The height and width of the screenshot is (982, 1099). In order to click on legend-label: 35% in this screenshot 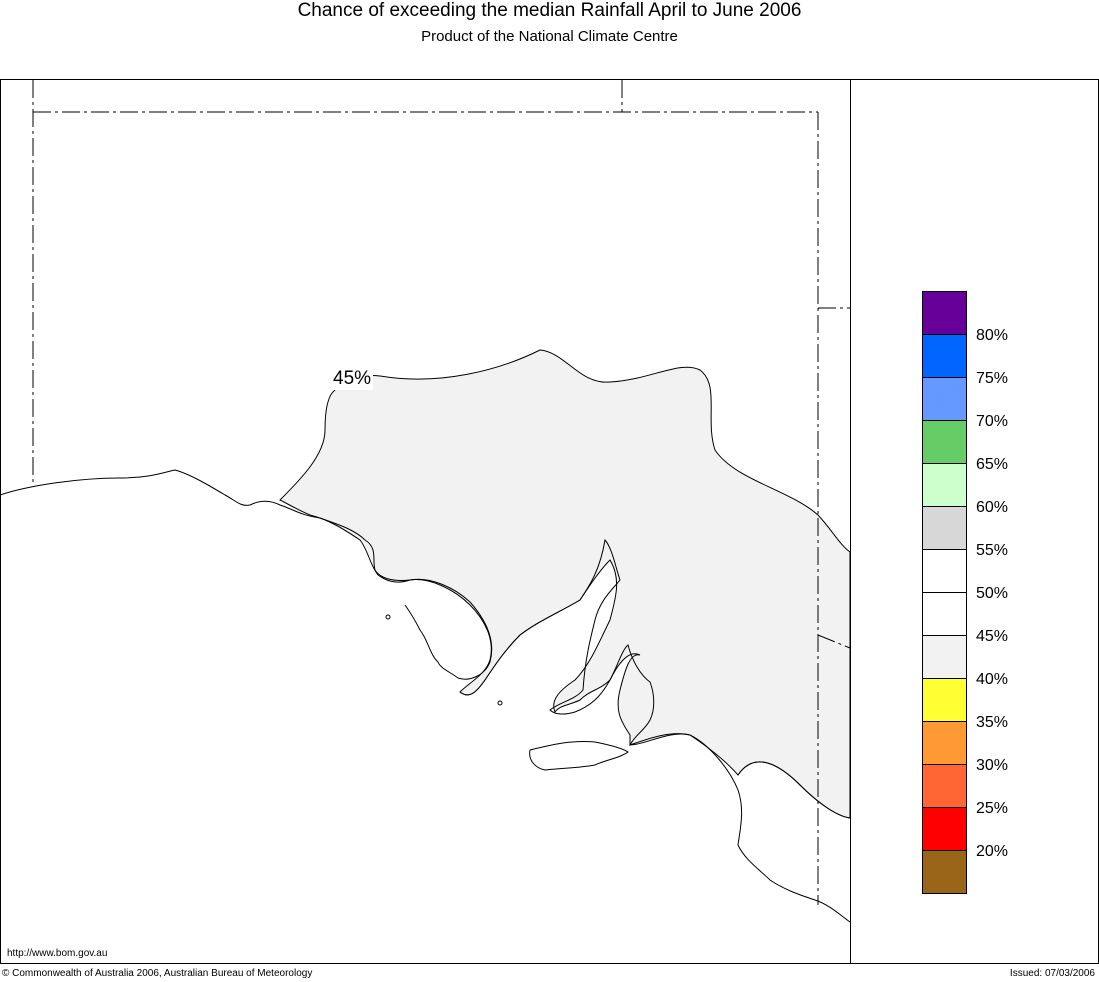, I will do `click(992, 722)`.